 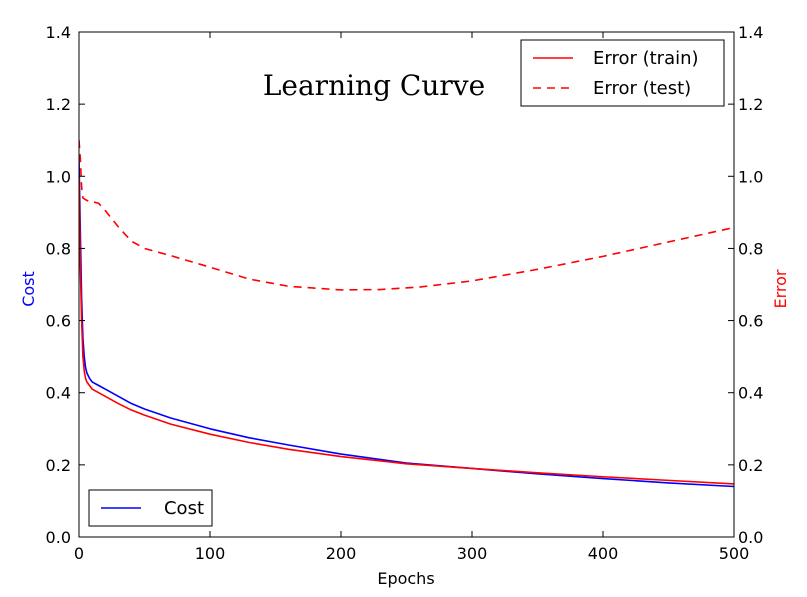 I want to click on x-tick-label: 0, so click(x=79, y=553).